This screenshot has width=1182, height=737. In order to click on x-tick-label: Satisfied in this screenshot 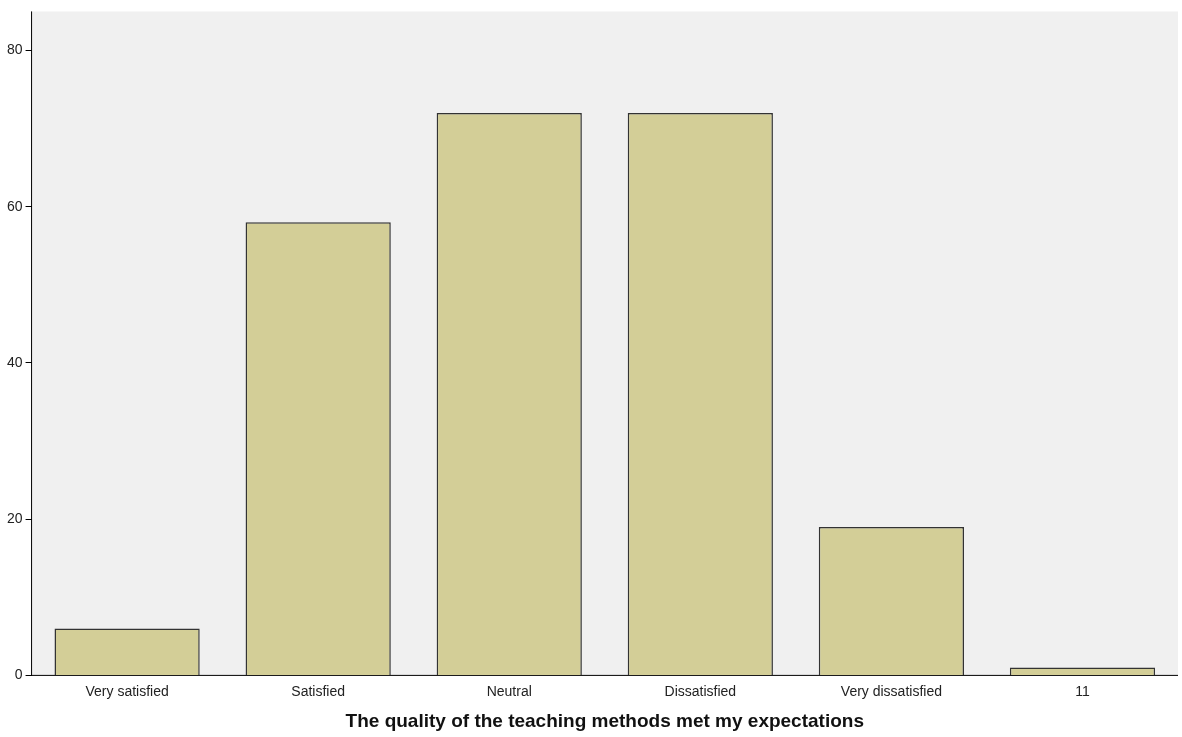, I will do `click(318, 690)`.